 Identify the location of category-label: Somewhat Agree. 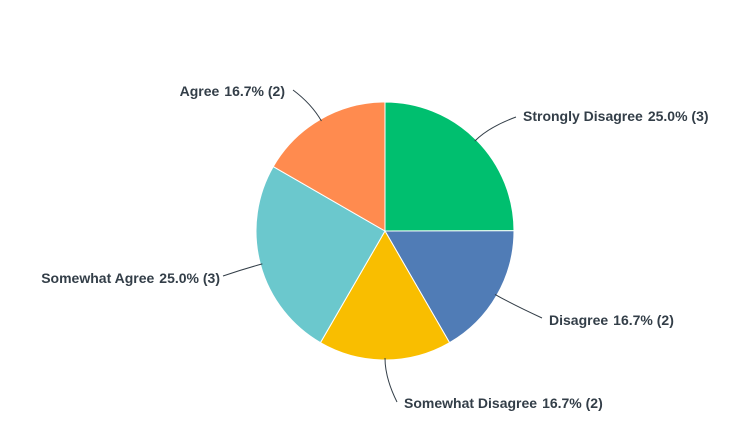
(97, 278).